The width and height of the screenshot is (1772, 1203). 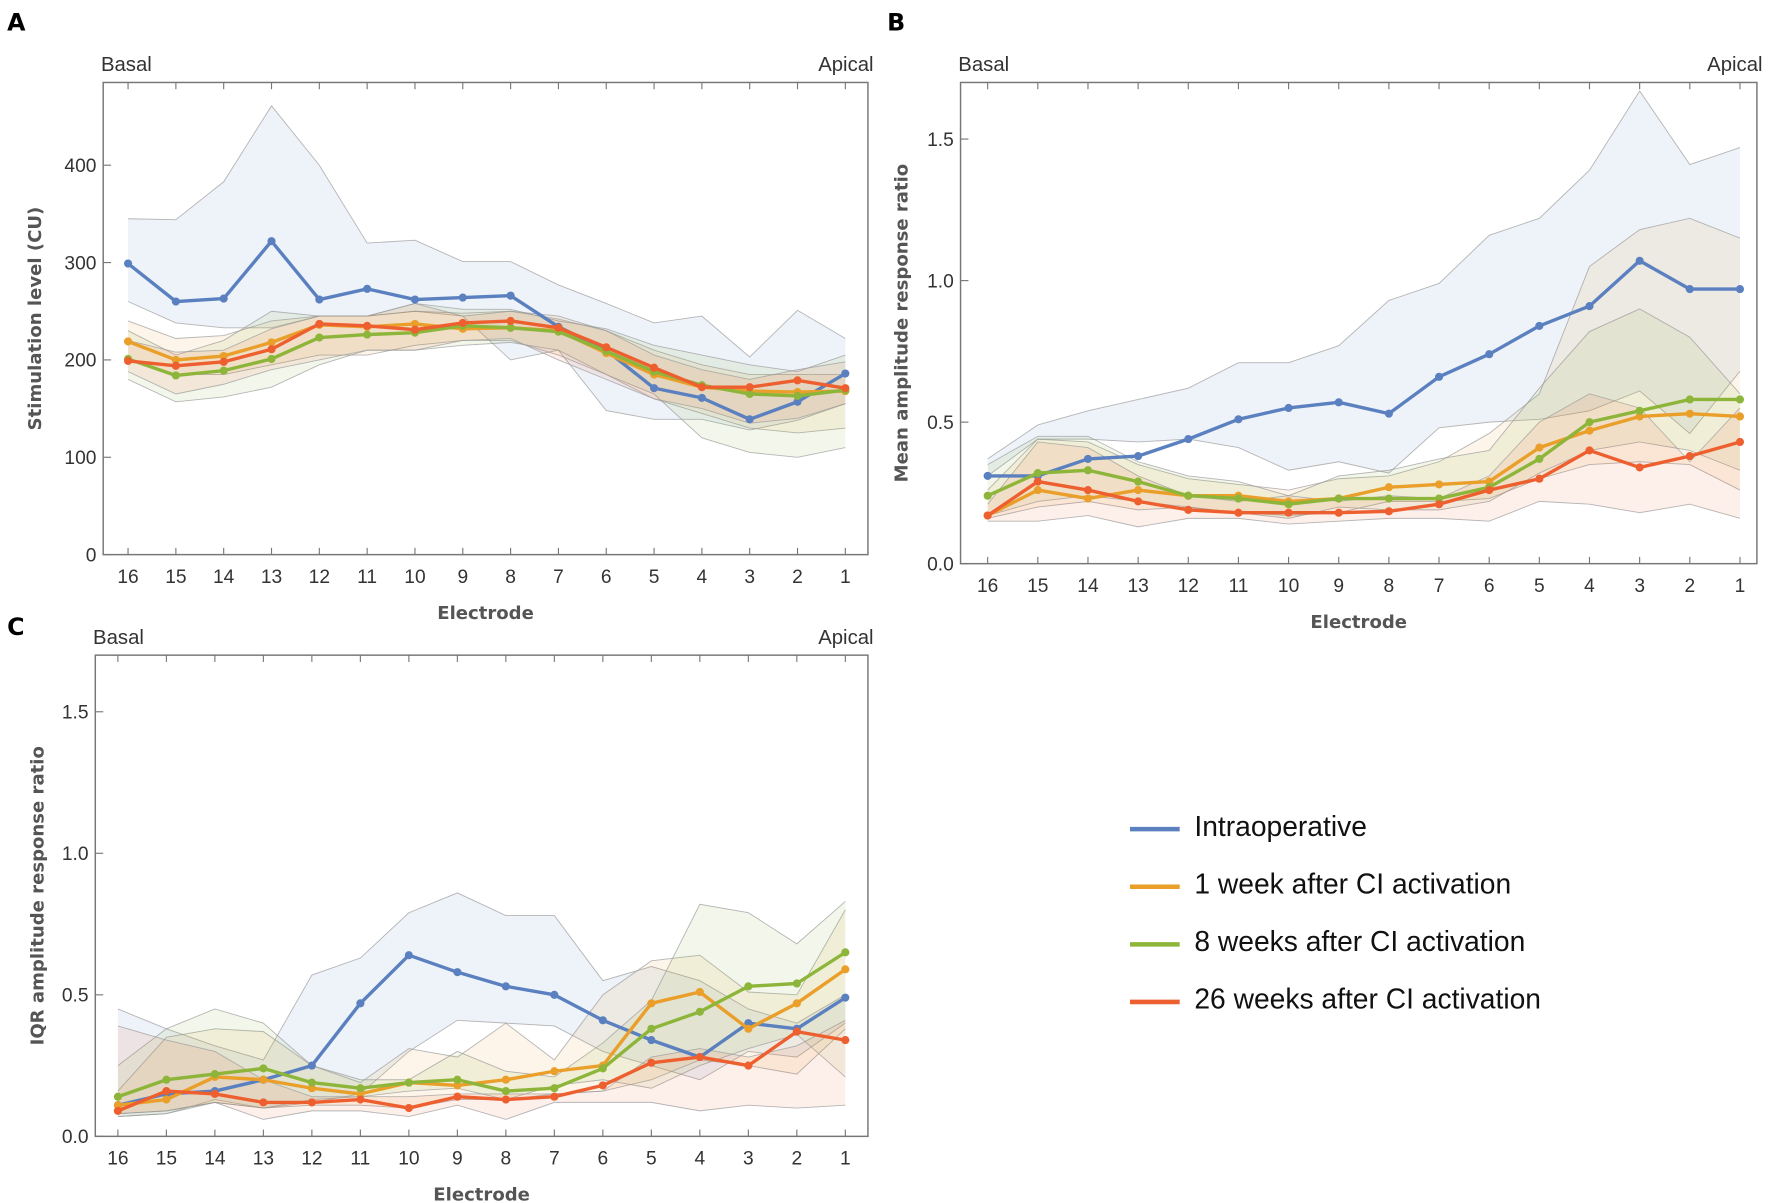 I want to click on legend-item-intraoperative: Intraoperative, so click(x=1248, y=826).